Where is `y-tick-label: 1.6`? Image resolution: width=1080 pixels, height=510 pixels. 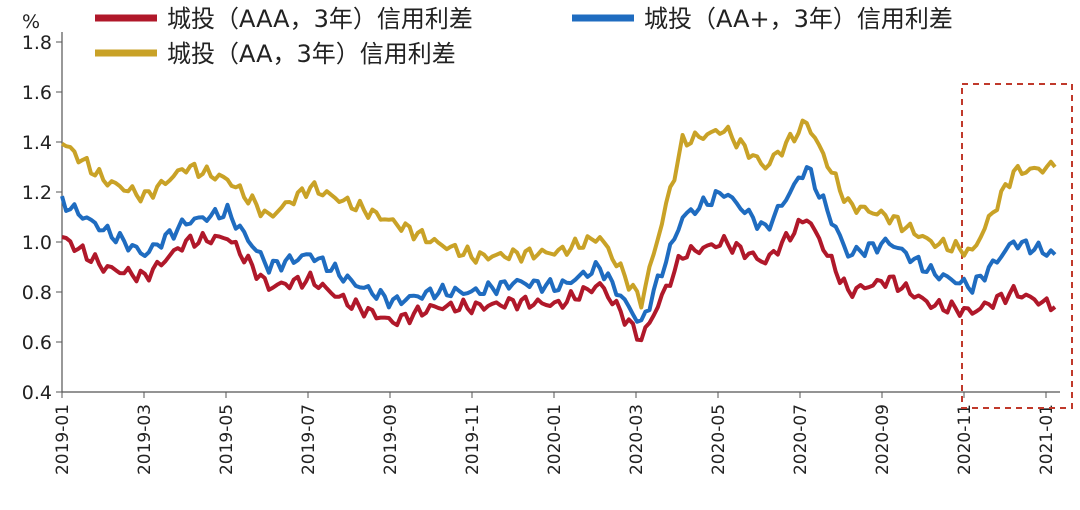 y-tick-label: 1.6 is located at coordinates (37, 93).